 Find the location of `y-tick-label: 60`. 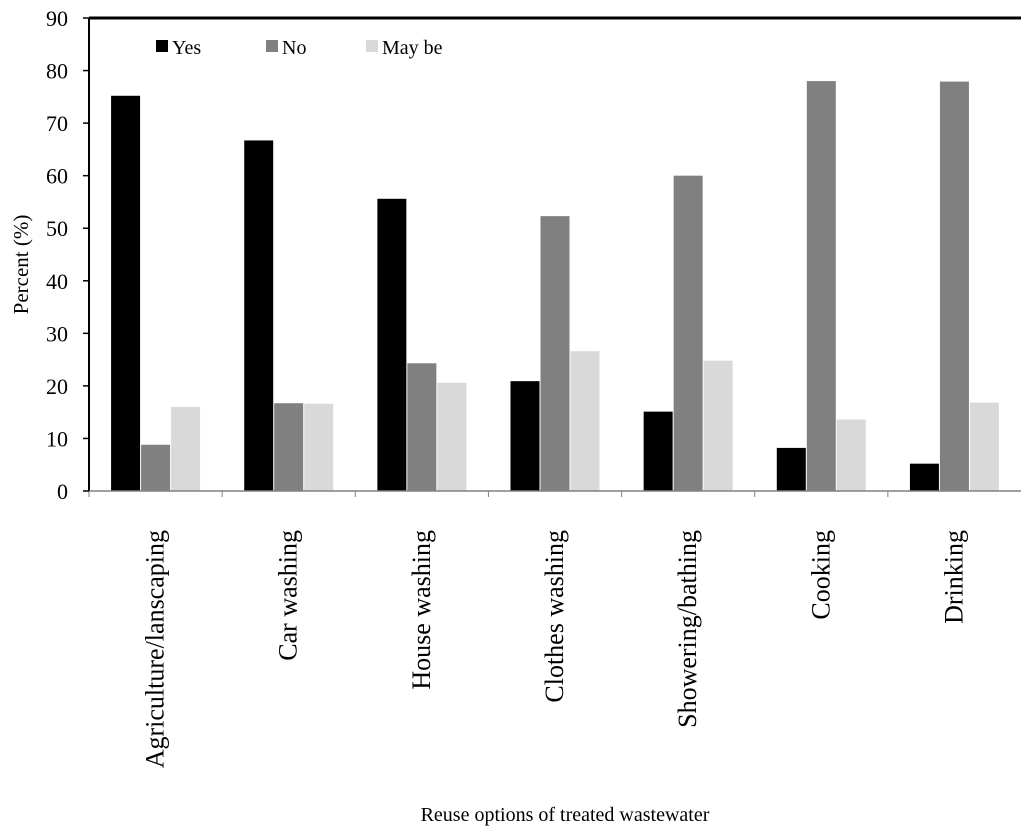

y-tick-label: 60 is located at coordinates (57, 176).